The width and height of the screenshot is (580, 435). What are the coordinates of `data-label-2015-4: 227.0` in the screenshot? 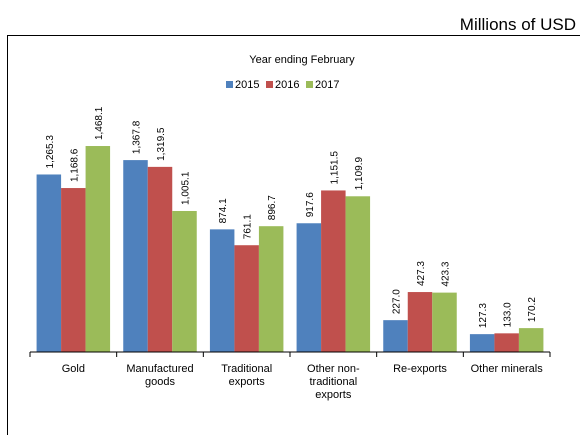 It's located at (397, 301).